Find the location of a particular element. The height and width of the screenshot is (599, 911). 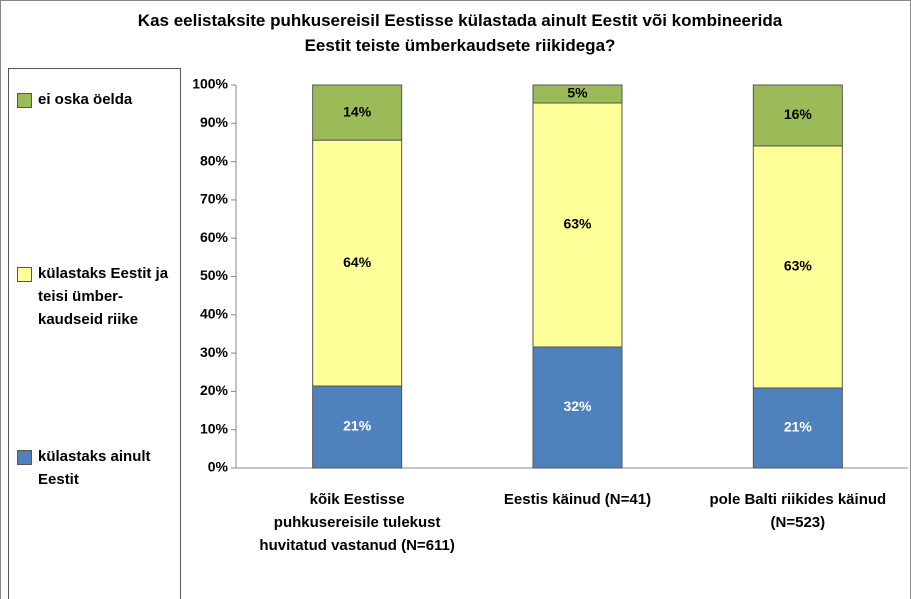

y-tick-label: 20% is located at coordinates (214, 390).